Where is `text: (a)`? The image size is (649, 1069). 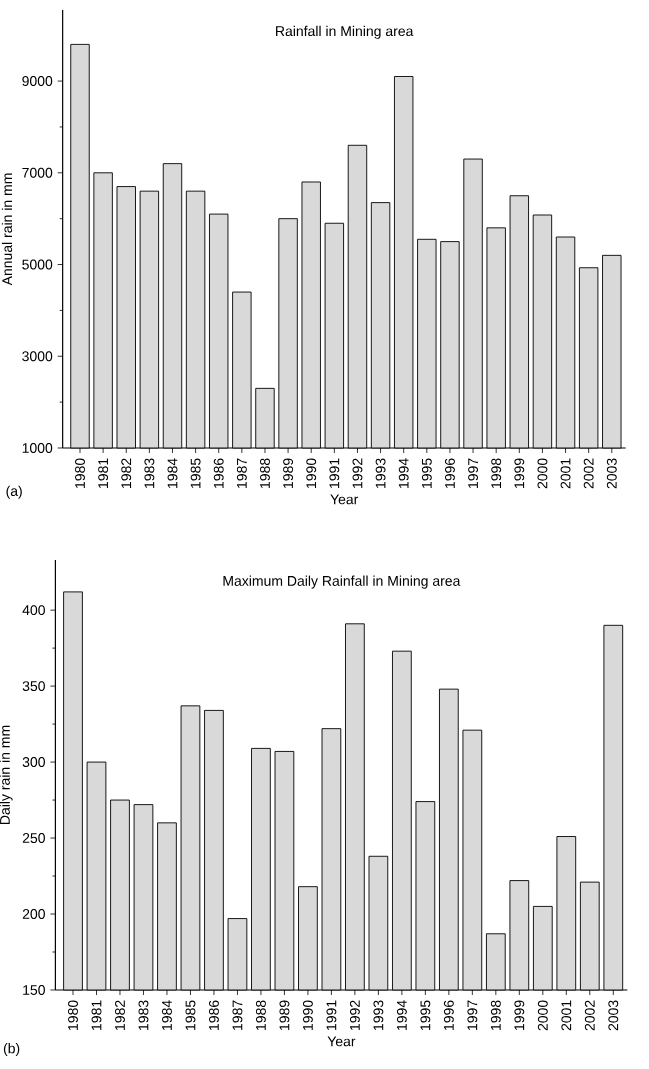
text: (a) is located at coordinates (14, 492).